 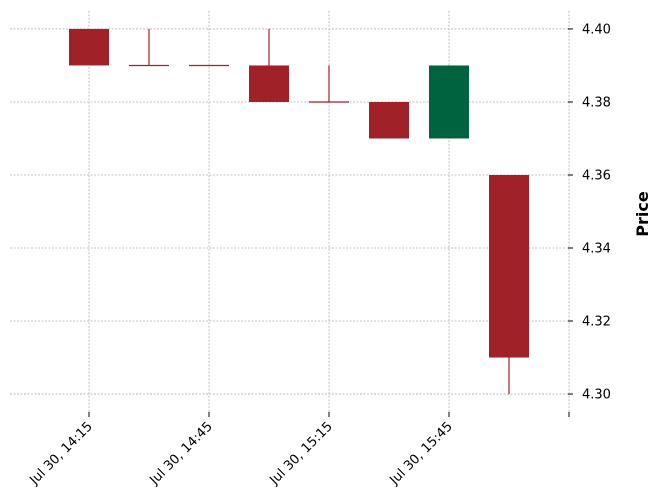 I want to click on y-tick-label-5: 4.40, so click(x=596, y=29).